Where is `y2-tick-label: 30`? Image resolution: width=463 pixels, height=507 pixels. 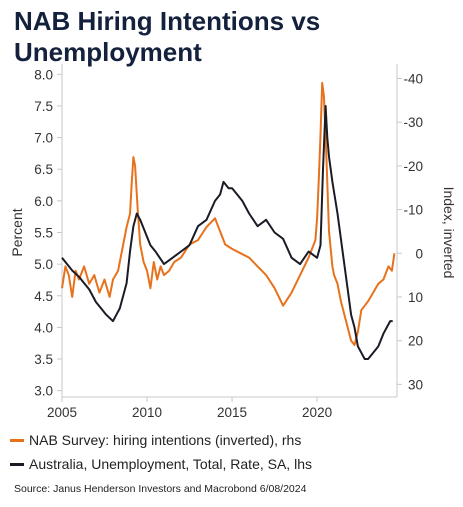 y2-tick-label: 30 is located at coordinates (415, 384).